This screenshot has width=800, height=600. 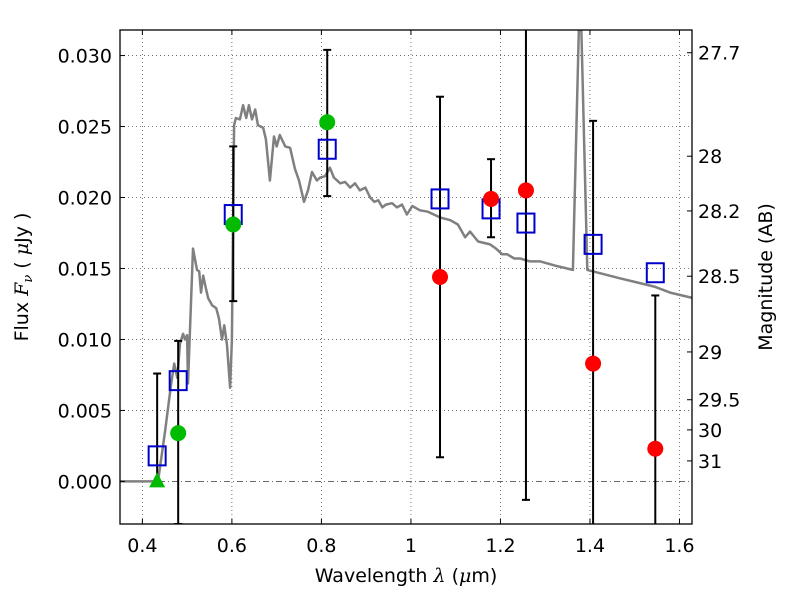 What do you see at coordinates (85, 57) in the screenshot?
I see `y-tick-label: 0.030` at bounding box center [85, 57].